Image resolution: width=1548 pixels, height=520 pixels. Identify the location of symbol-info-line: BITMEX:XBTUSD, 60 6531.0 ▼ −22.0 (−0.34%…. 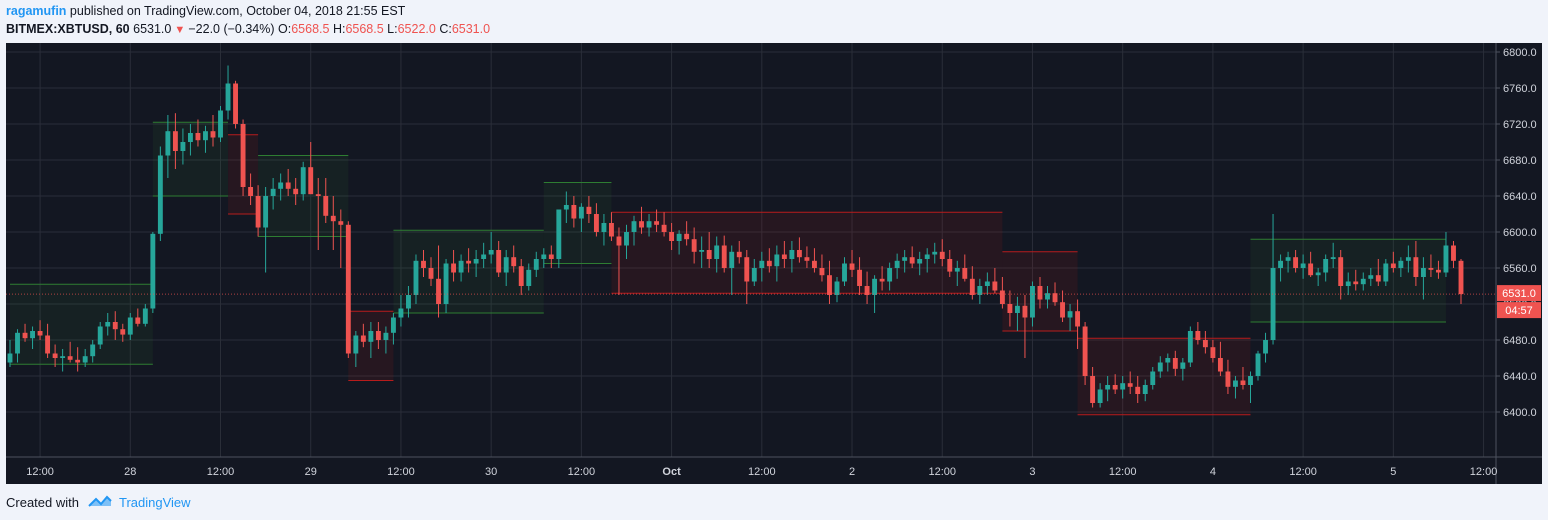
(248, 29).